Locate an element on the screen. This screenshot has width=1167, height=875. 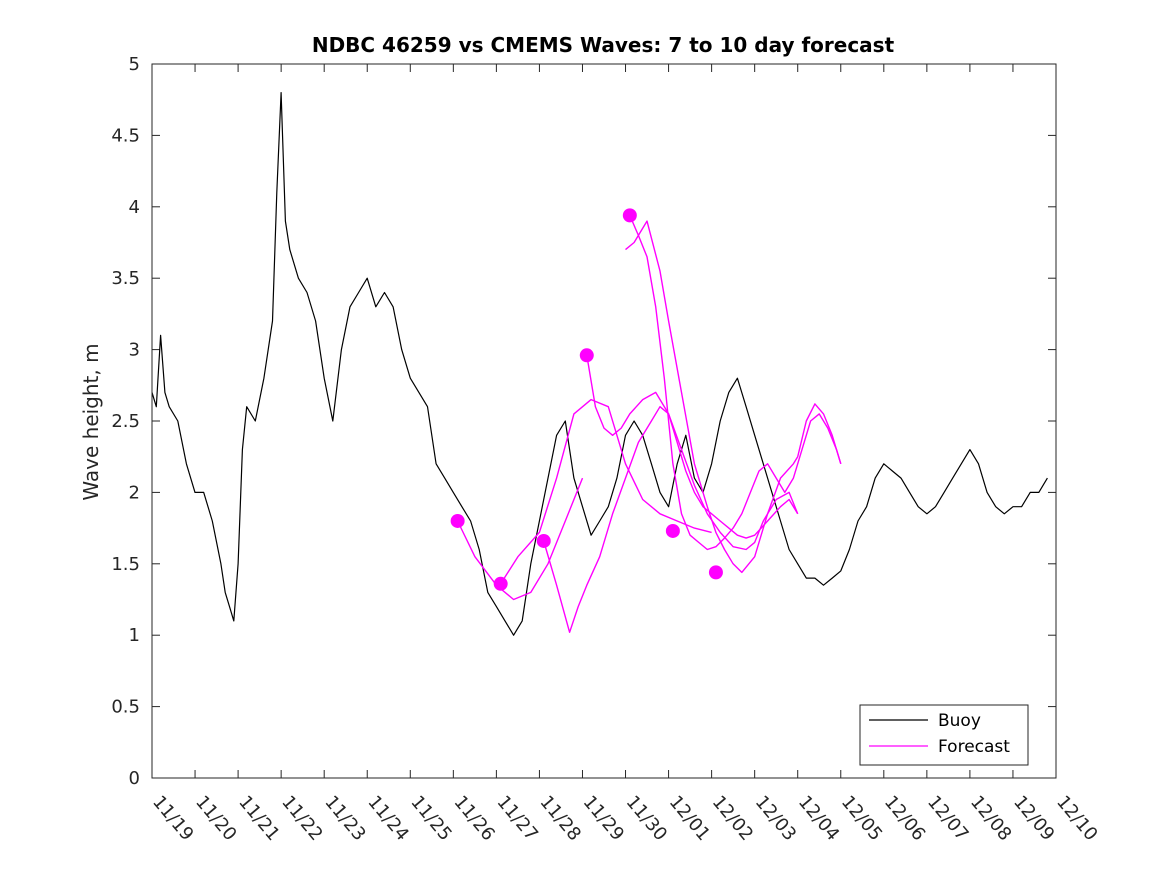
y-axis-label: Wave height, m is located at coordinates (91, 421).